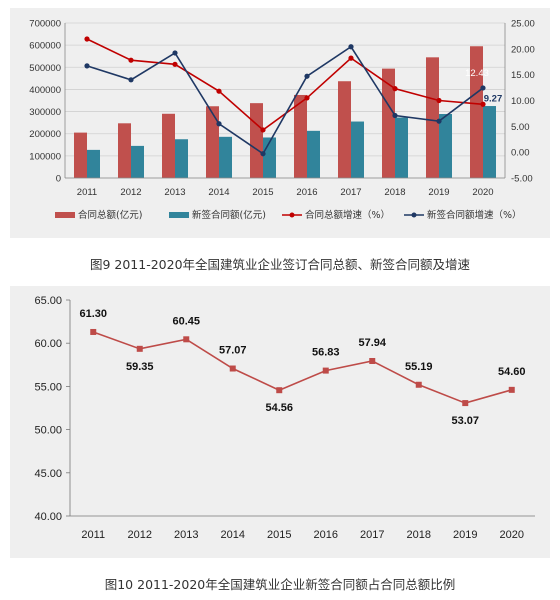 The width and height of the screenshot is (560, 600). Describe the element at coordinates (493, 98) in the screenshot. I see `data-label-total-growth-2020: 9.27` at that location.